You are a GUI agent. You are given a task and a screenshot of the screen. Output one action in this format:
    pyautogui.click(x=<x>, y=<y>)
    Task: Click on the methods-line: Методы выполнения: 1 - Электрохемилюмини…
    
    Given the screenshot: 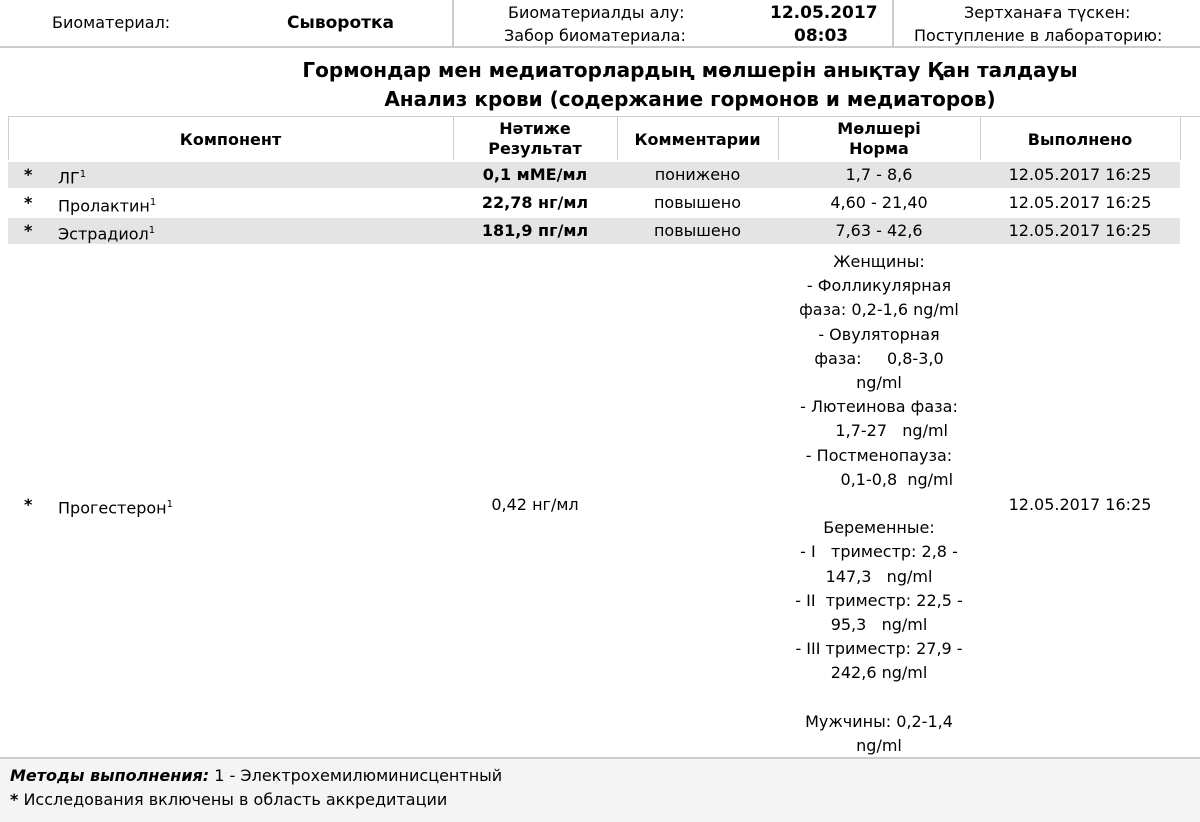 What is the action you would take?
    pyautogui.click(x=256, y=775)
    